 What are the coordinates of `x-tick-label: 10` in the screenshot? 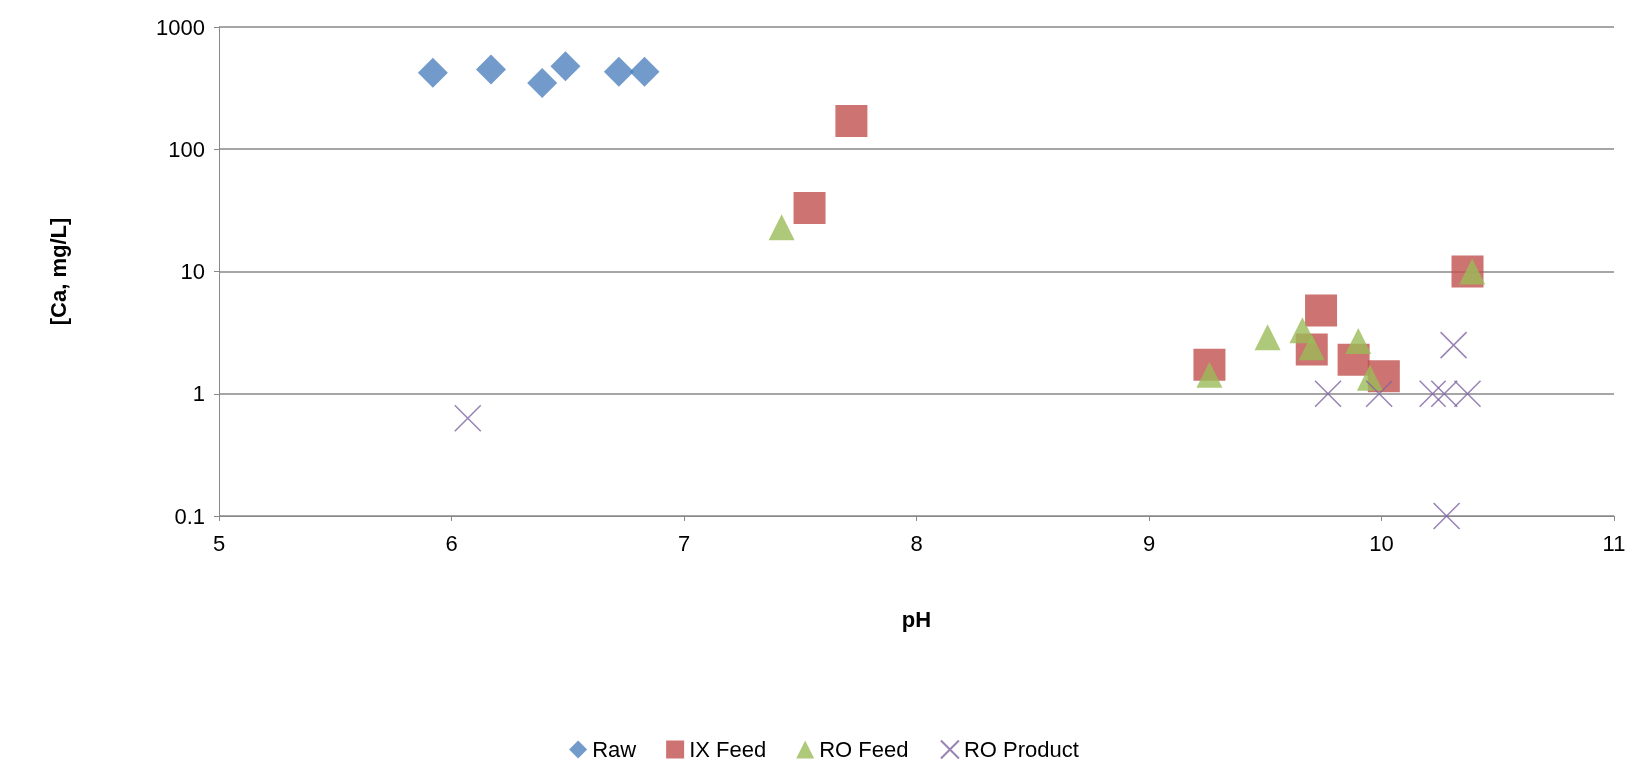 It's located at (1381, 543).